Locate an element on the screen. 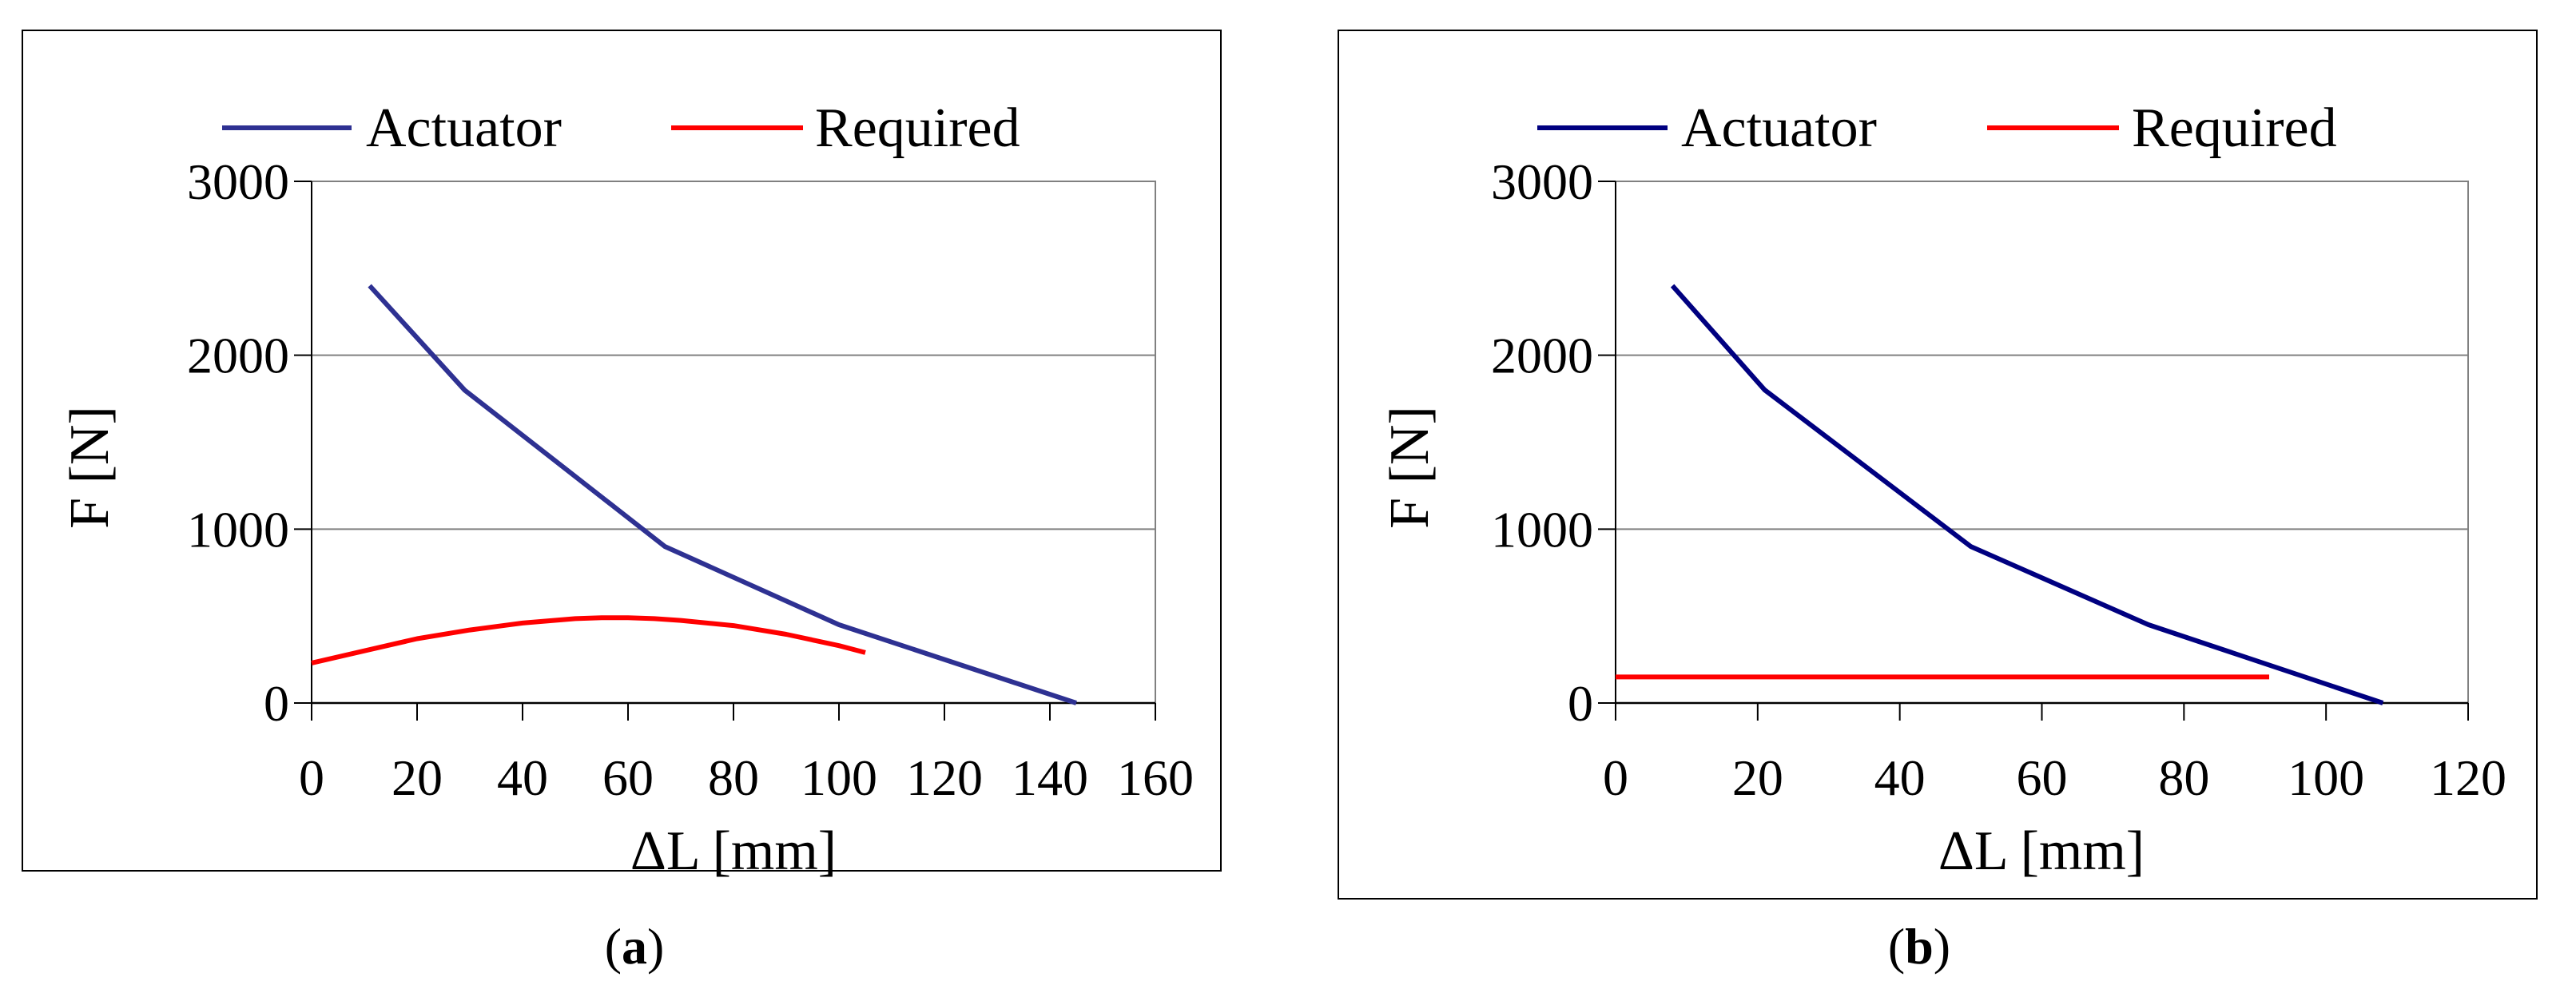 The width and height of the screenshot is (2576, 997). x-tick-label: 160 is located at coordinates (1155, 778).